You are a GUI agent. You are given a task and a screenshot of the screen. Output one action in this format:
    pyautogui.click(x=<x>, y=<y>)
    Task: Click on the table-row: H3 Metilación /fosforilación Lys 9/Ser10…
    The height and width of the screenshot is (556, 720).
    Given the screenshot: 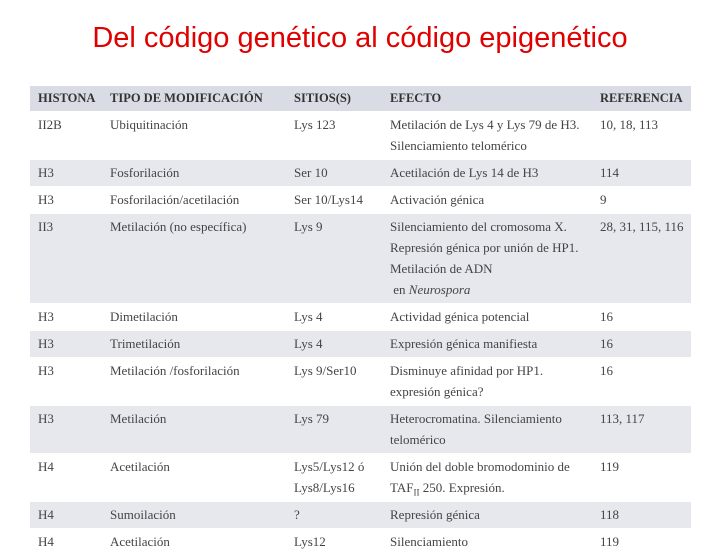 What is the action you would take?
    pyautogui.click(x=360, y=381)
    